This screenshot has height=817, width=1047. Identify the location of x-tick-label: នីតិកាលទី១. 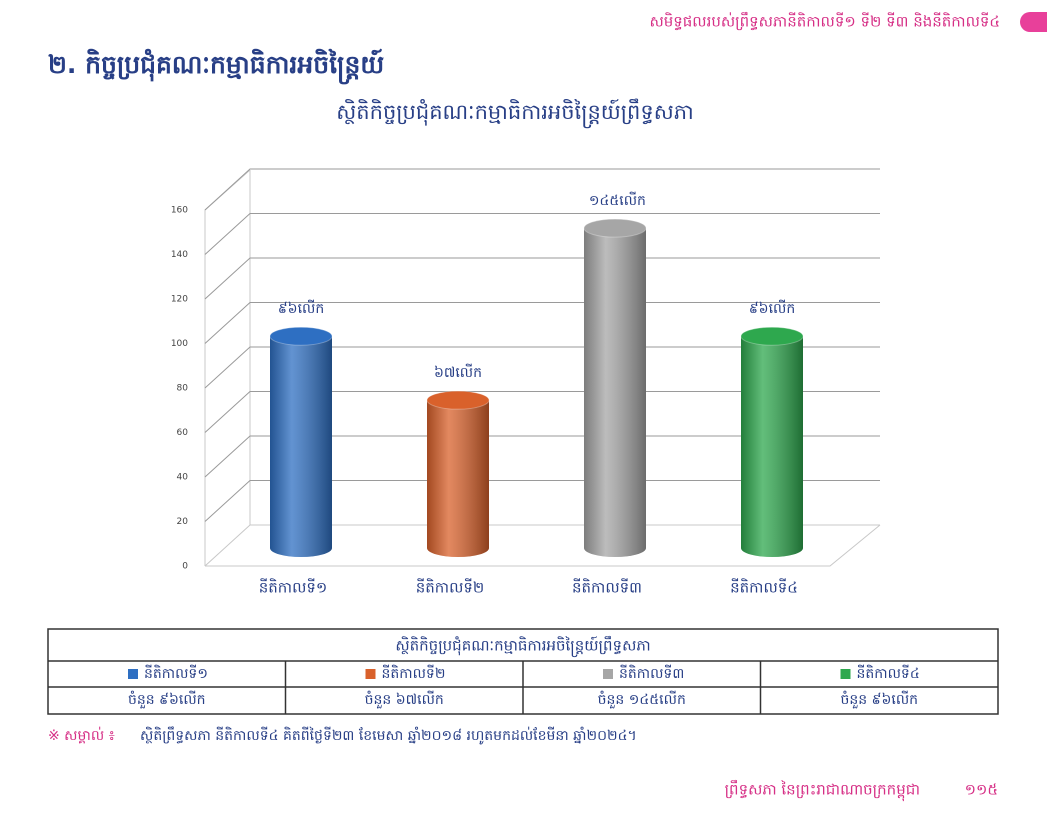
(293, 587).